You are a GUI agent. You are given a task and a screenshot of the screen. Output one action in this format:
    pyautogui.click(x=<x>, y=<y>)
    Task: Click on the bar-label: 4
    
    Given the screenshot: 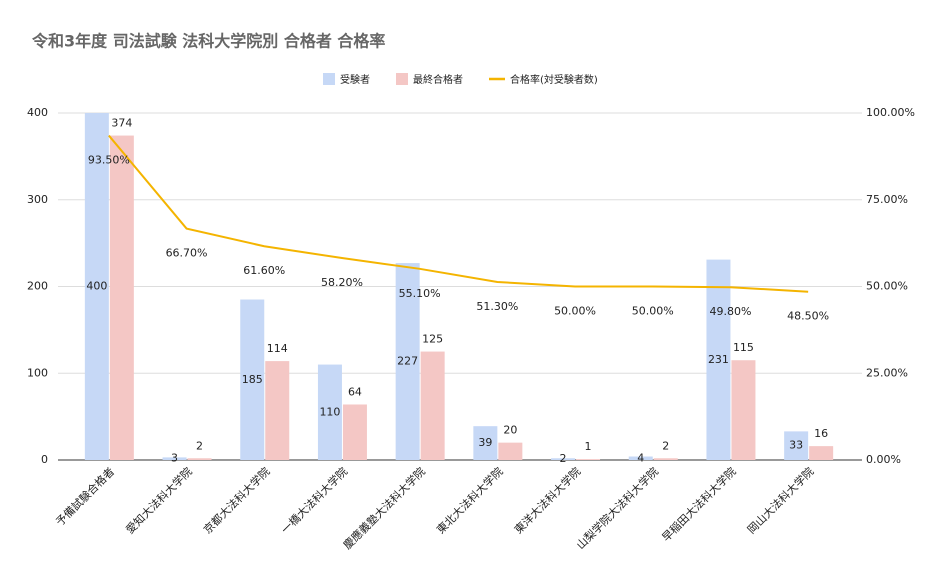 What is the action you would take?
    pyautogui.click(x=640, y=457)
    